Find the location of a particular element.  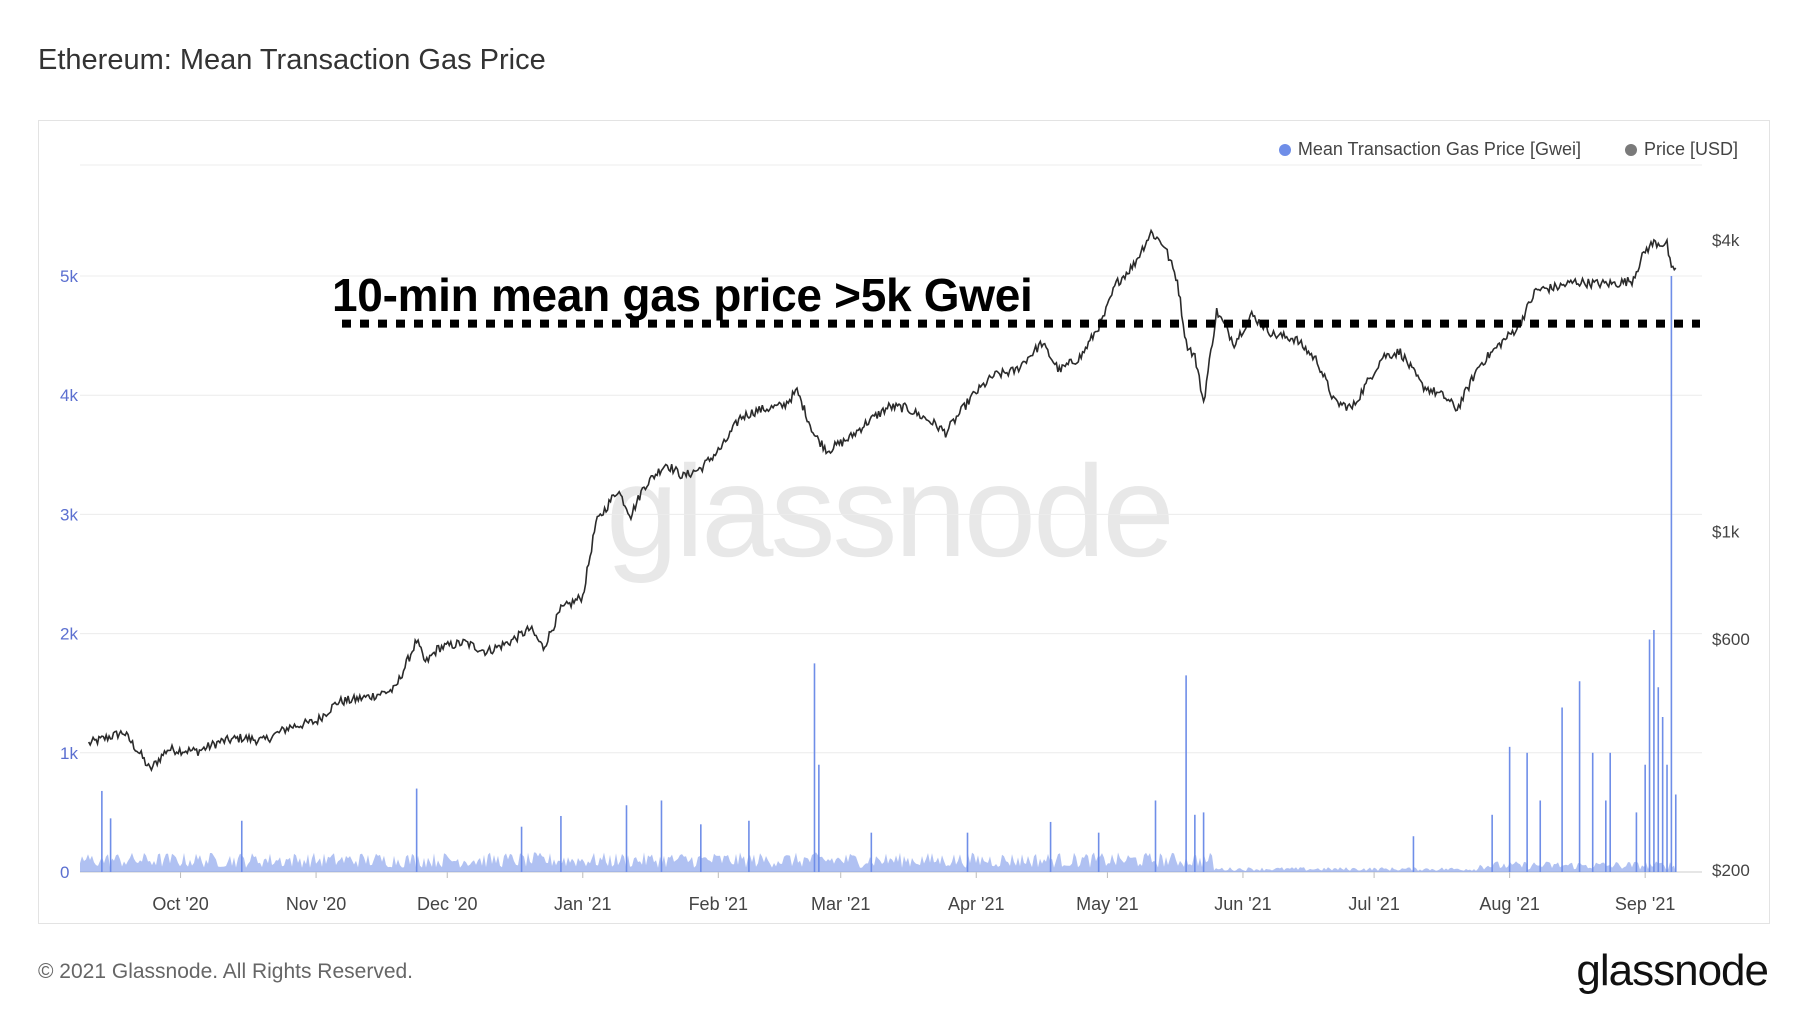

watermark: glassnode is located at coordinates (890, 511).